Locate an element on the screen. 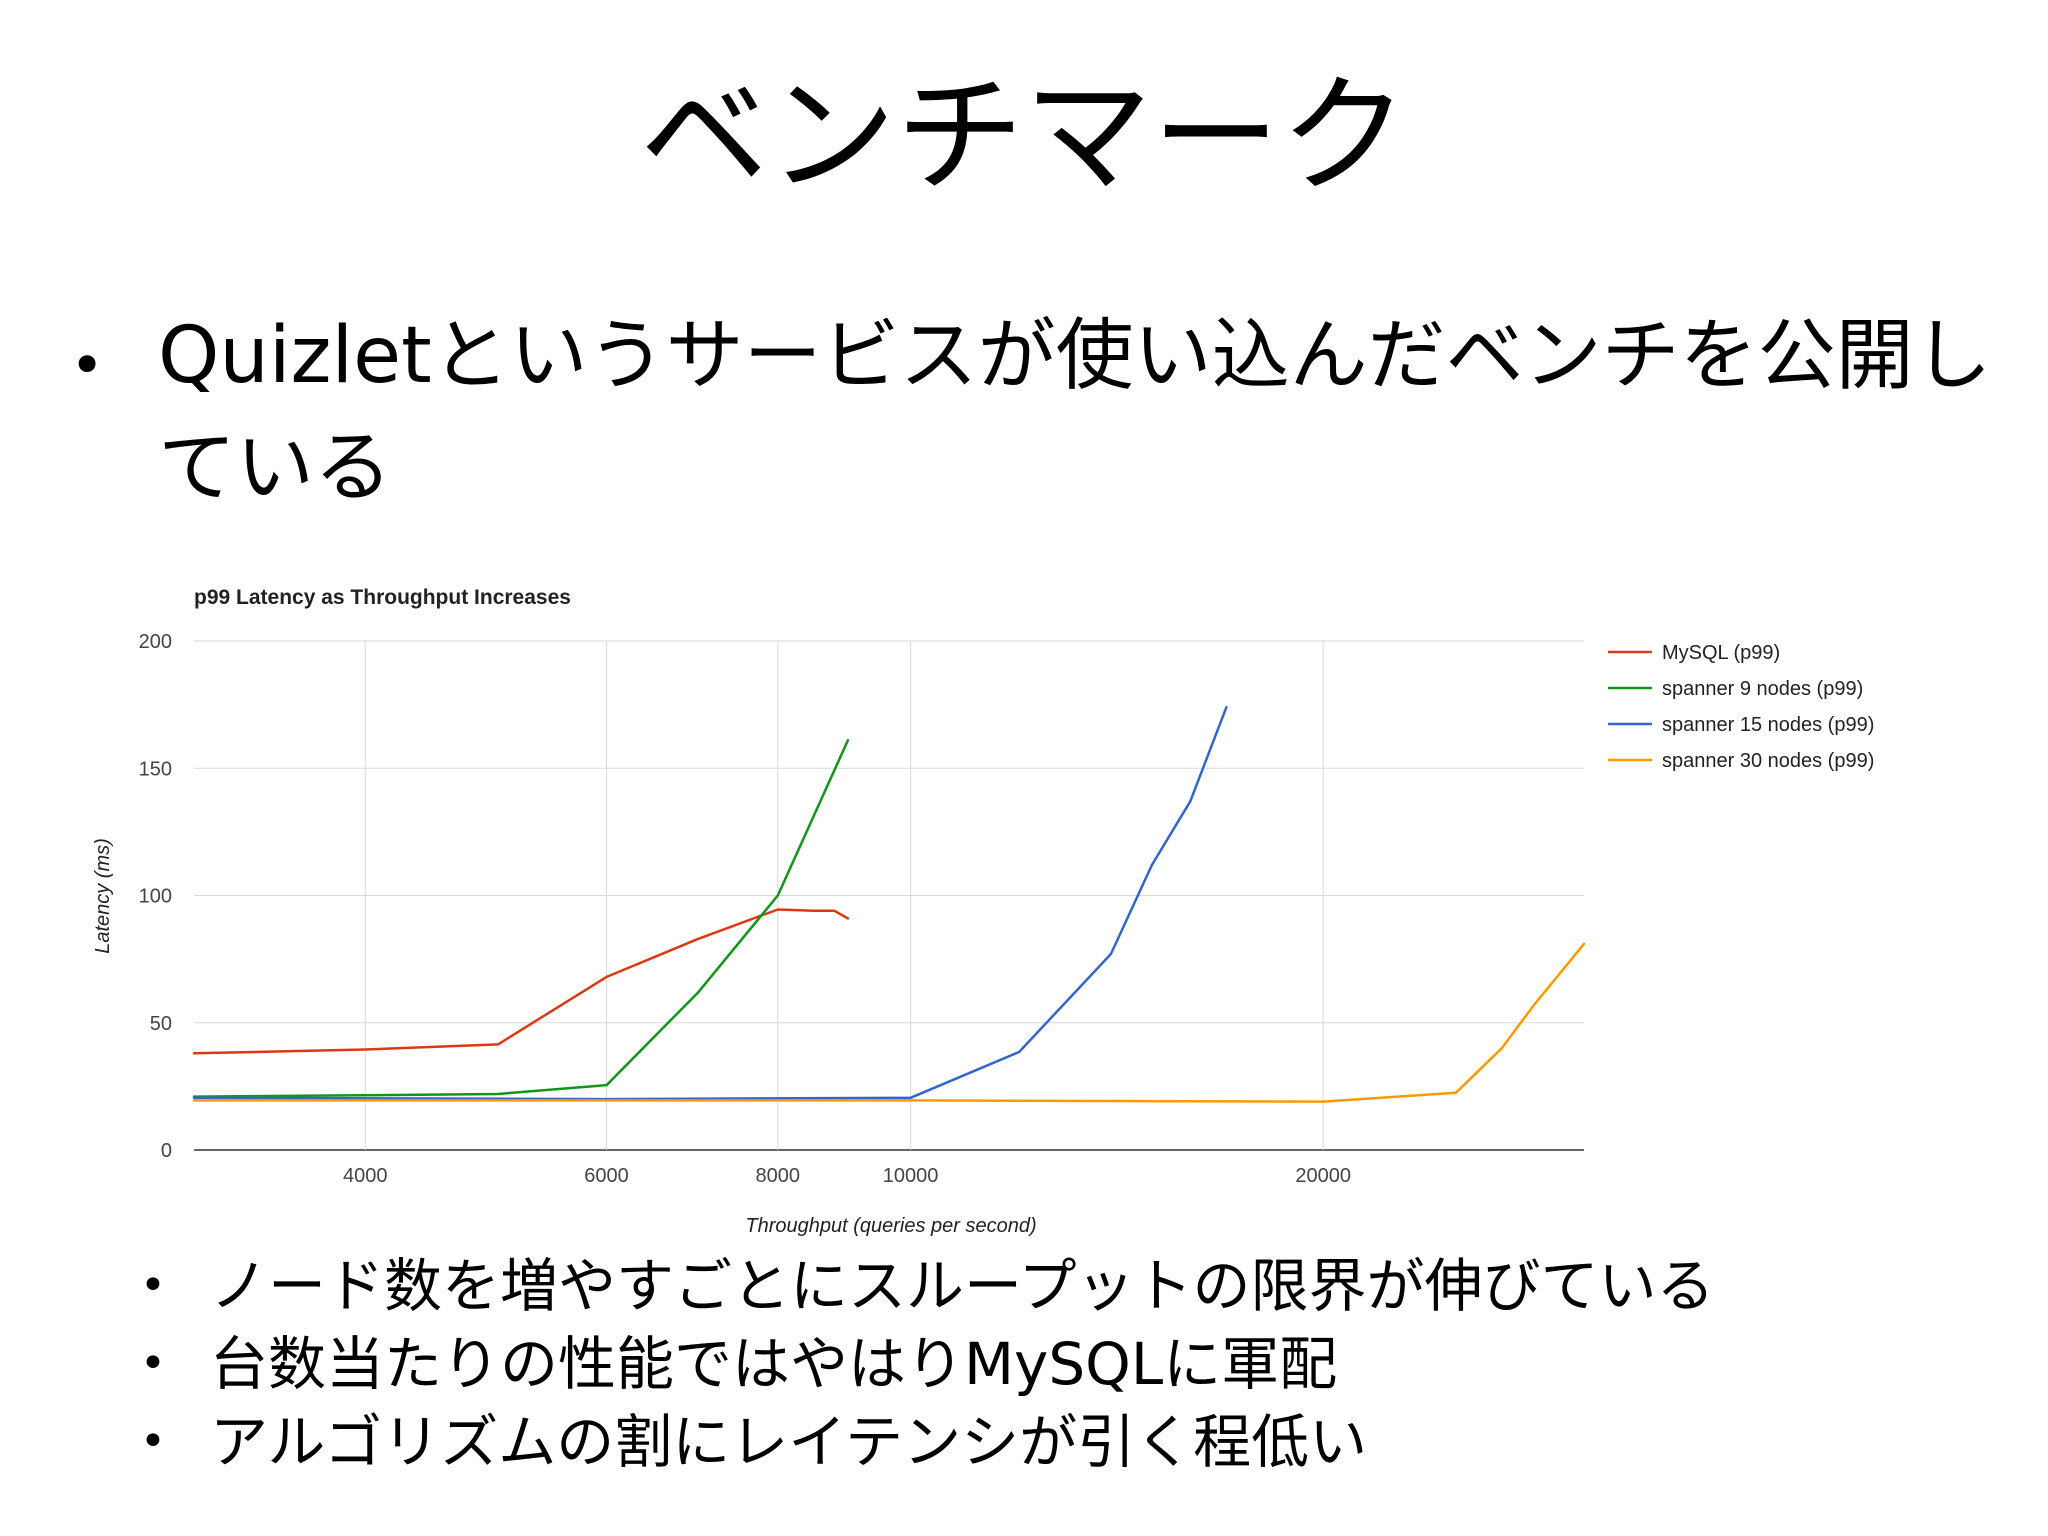  sub-bullet-item: • 台数当たりの性能ではやはりMySQLに軍配 is located at coordinates (1080, 1365).